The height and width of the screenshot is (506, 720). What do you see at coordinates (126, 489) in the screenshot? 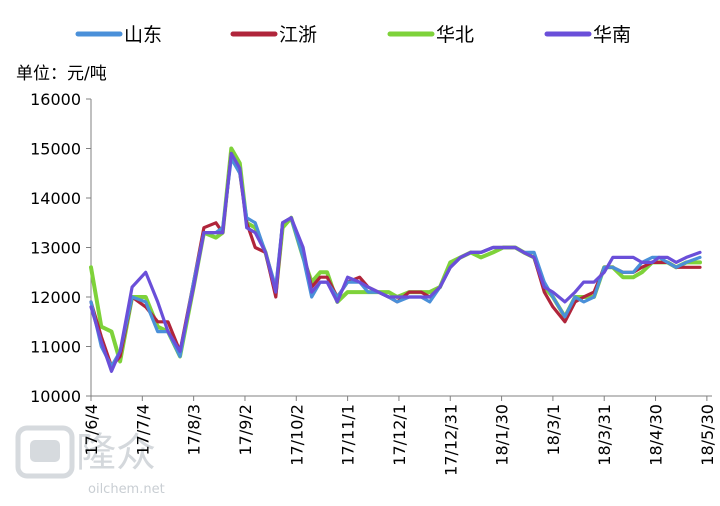
I see `watermark-site: oilchem.net` at bounding box center [126, 489].